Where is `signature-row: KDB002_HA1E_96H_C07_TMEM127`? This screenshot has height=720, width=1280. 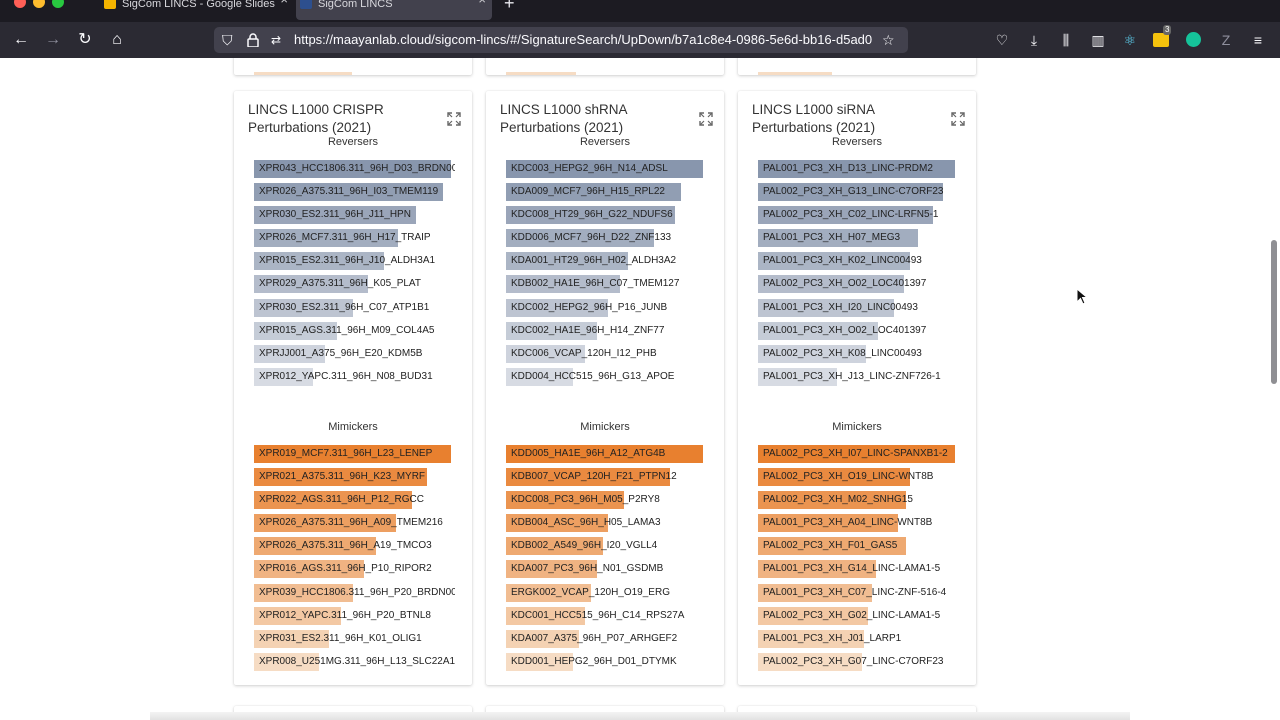
signature-row: KDB002_HA1E_96H_C07_TMEM127 is located at coordinates (606, 284).